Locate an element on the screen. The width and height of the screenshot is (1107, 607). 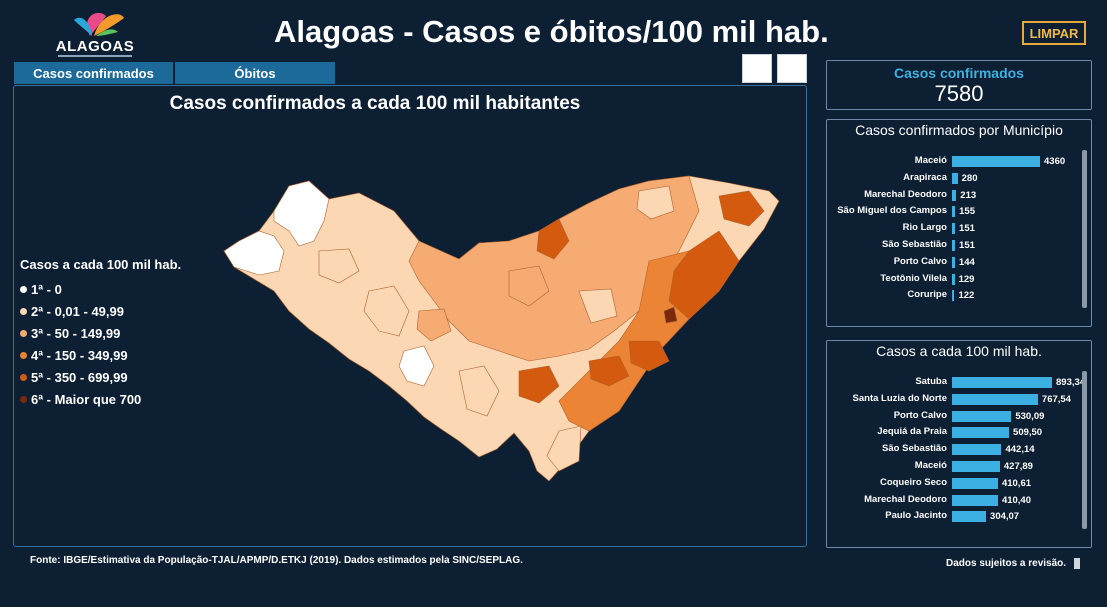
bar-row: São Sebastião 442,14 is located at coordinates (955, 449).